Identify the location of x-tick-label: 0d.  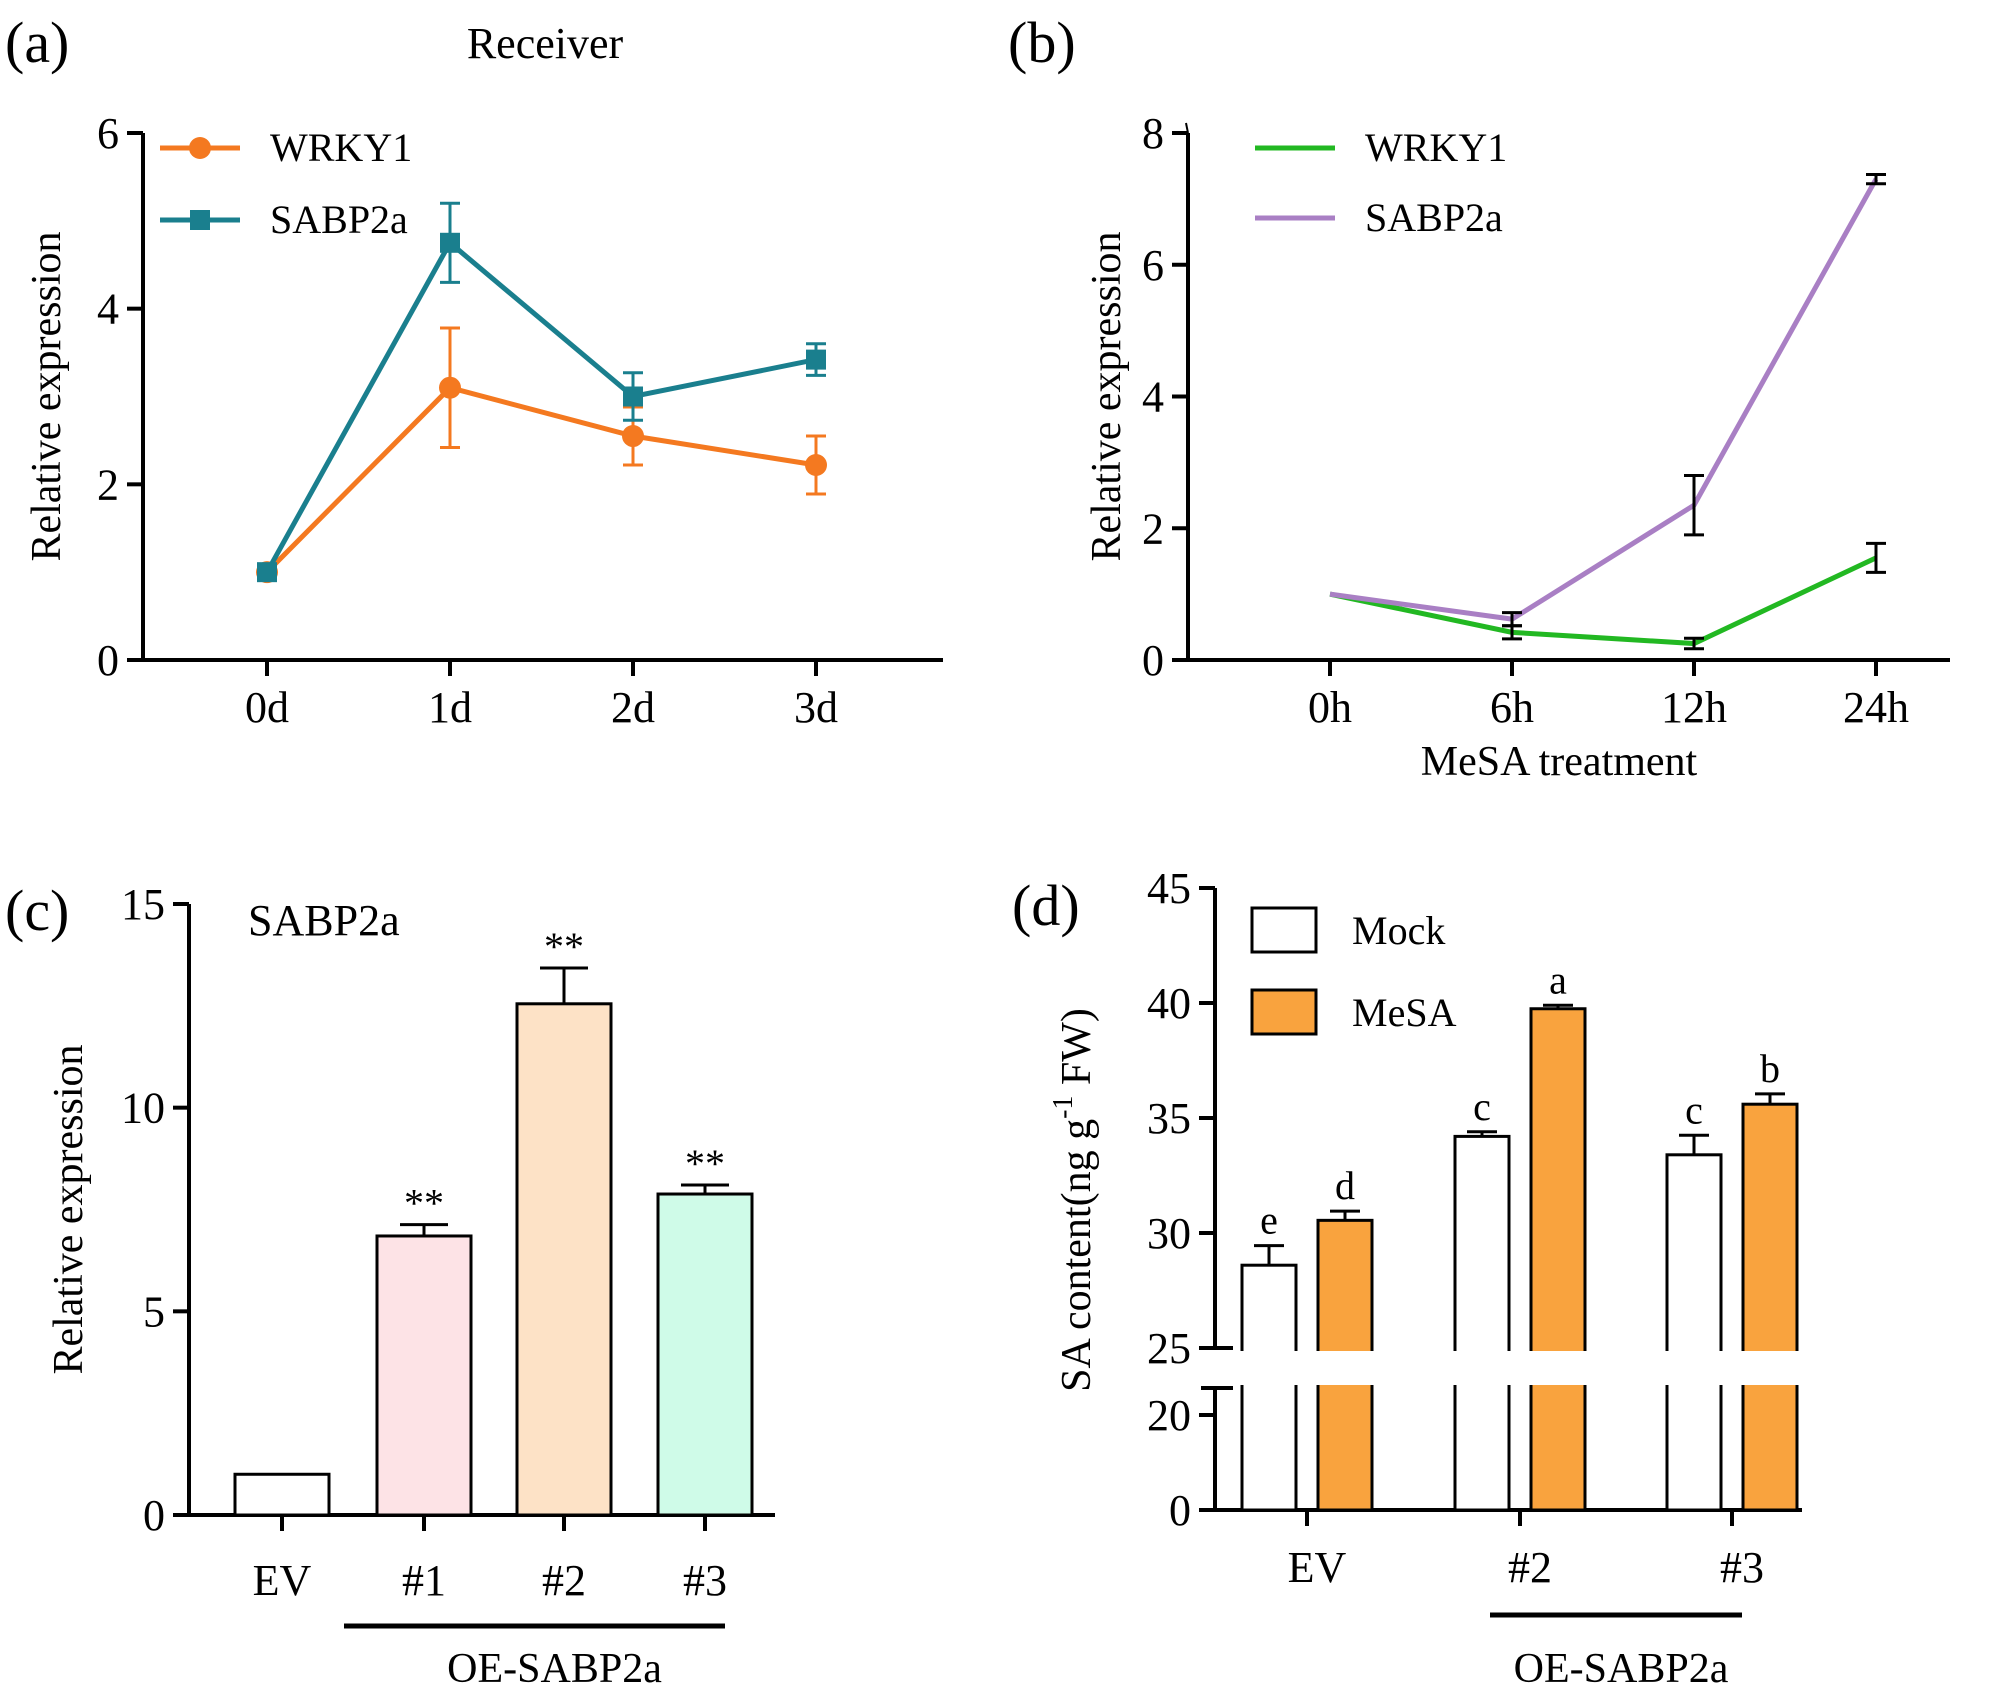
(267, 707).